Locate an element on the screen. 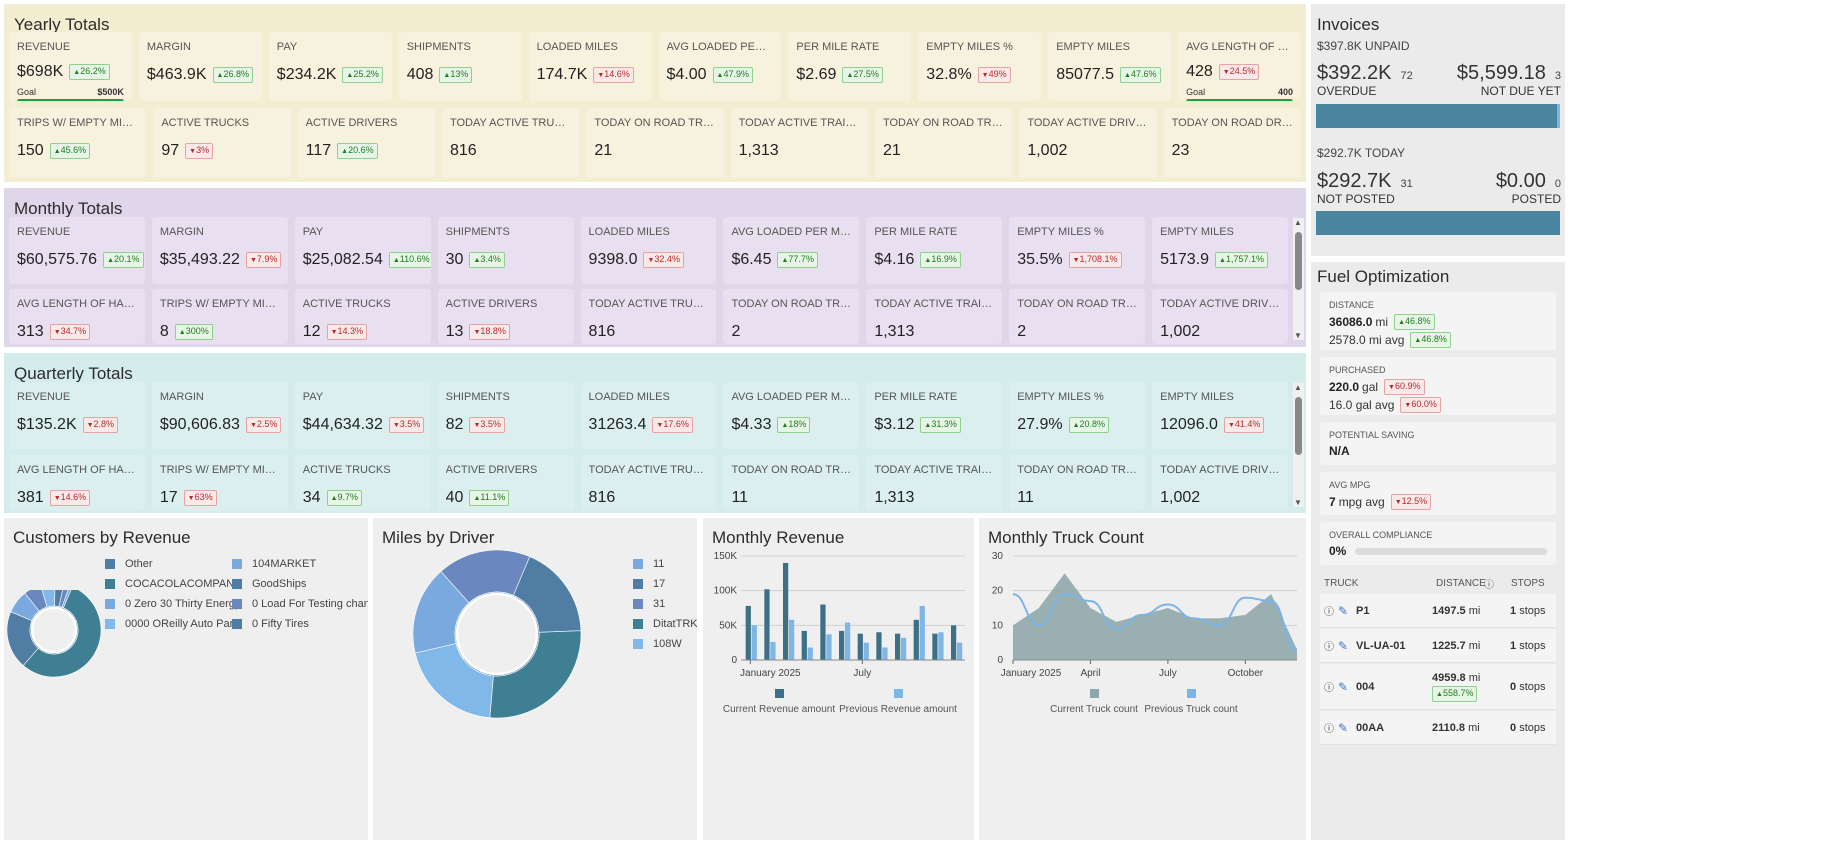 This screenshot has height=844, width=1838. truck-name: 00AA is located at coordinates (1370, 727).